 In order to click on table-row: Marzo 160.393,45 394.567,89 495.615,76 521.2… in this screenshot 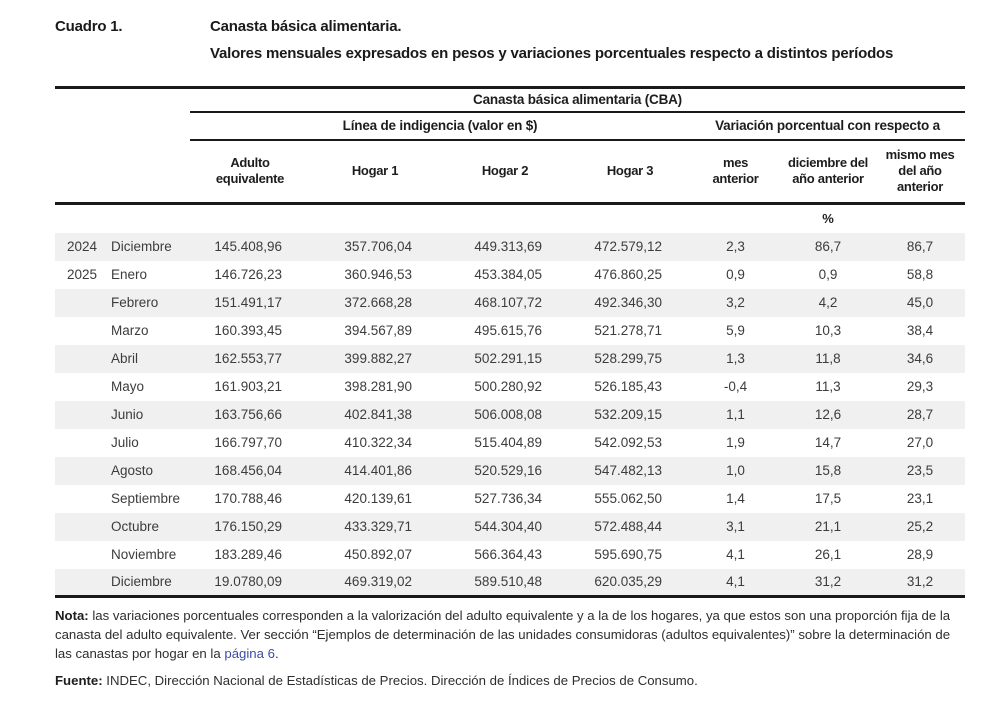, I will do `click(510, 331)`.